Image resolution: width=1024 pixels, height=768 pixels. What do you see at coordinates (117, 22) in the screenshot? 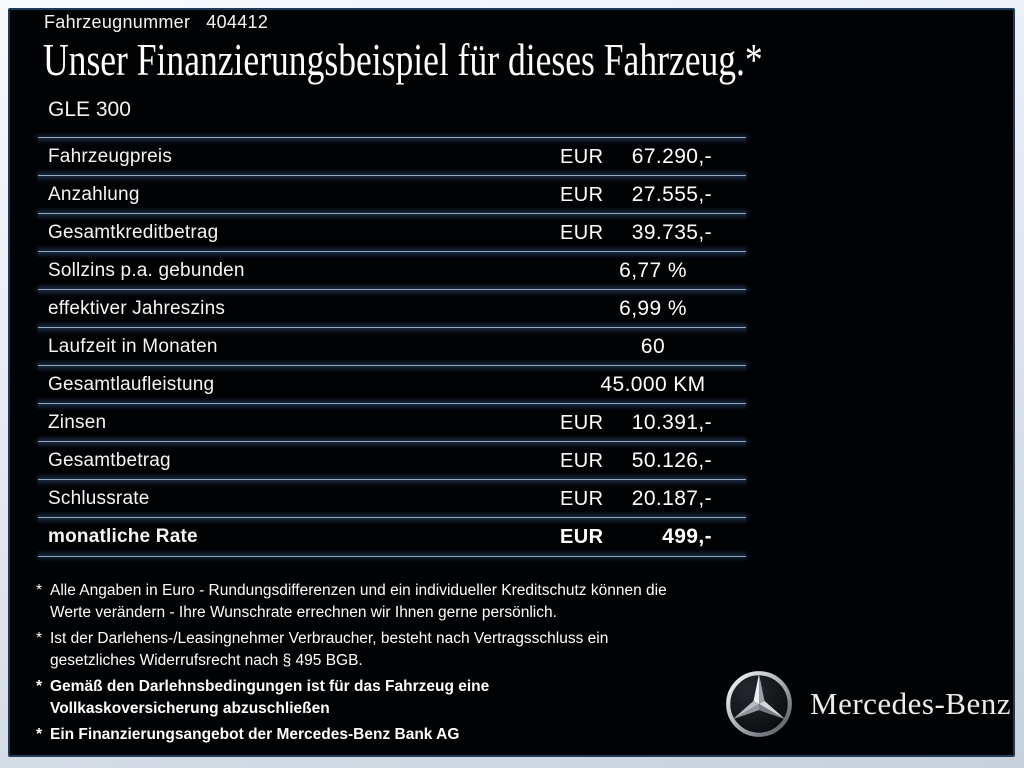
I see `vehicle-number-label: Fahrzeugnummer` at bounding box center [117, 22].